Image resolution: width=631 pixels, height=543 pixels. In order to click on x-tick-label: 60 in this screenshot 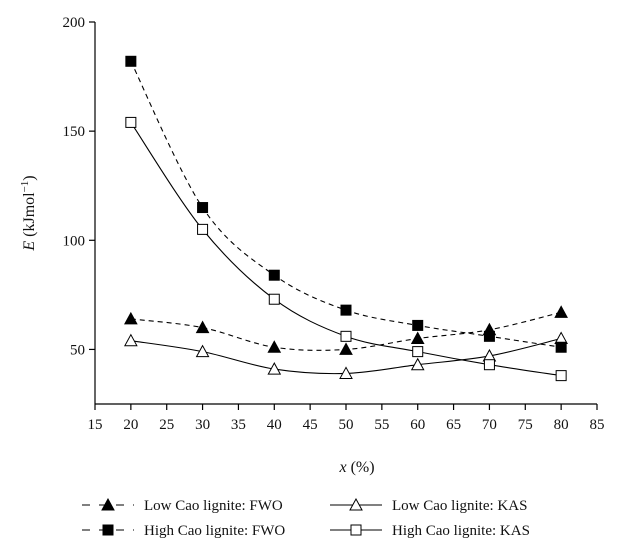, I will do `click(417, 425)`.